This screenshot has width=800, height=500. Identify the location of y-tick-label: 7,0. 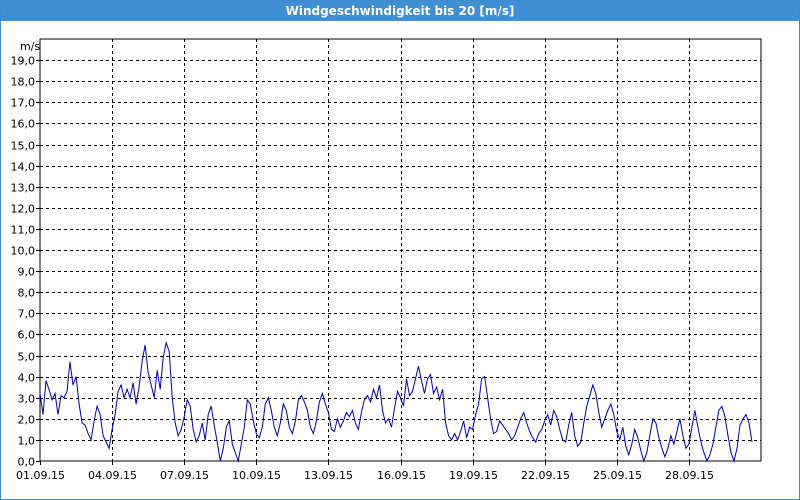
(27, 314).